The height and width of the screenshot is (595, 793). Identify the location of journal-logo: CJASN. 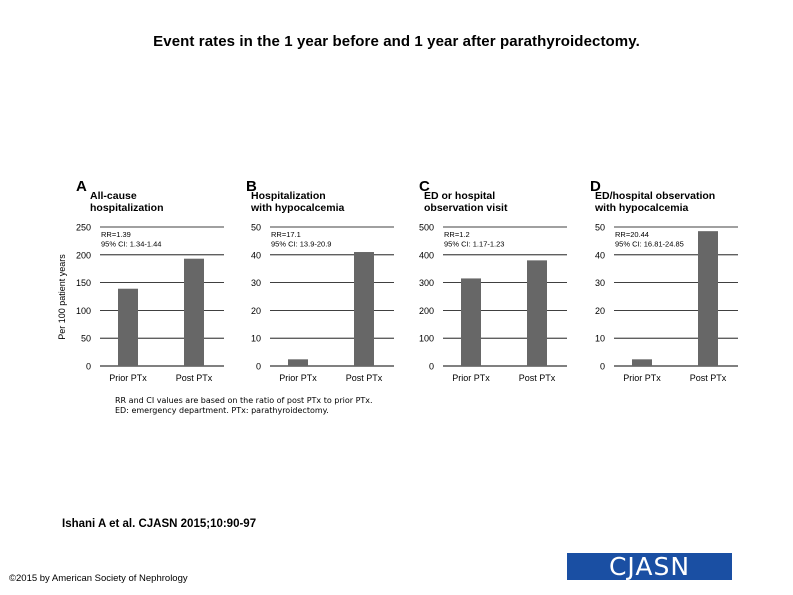
(649, 566).